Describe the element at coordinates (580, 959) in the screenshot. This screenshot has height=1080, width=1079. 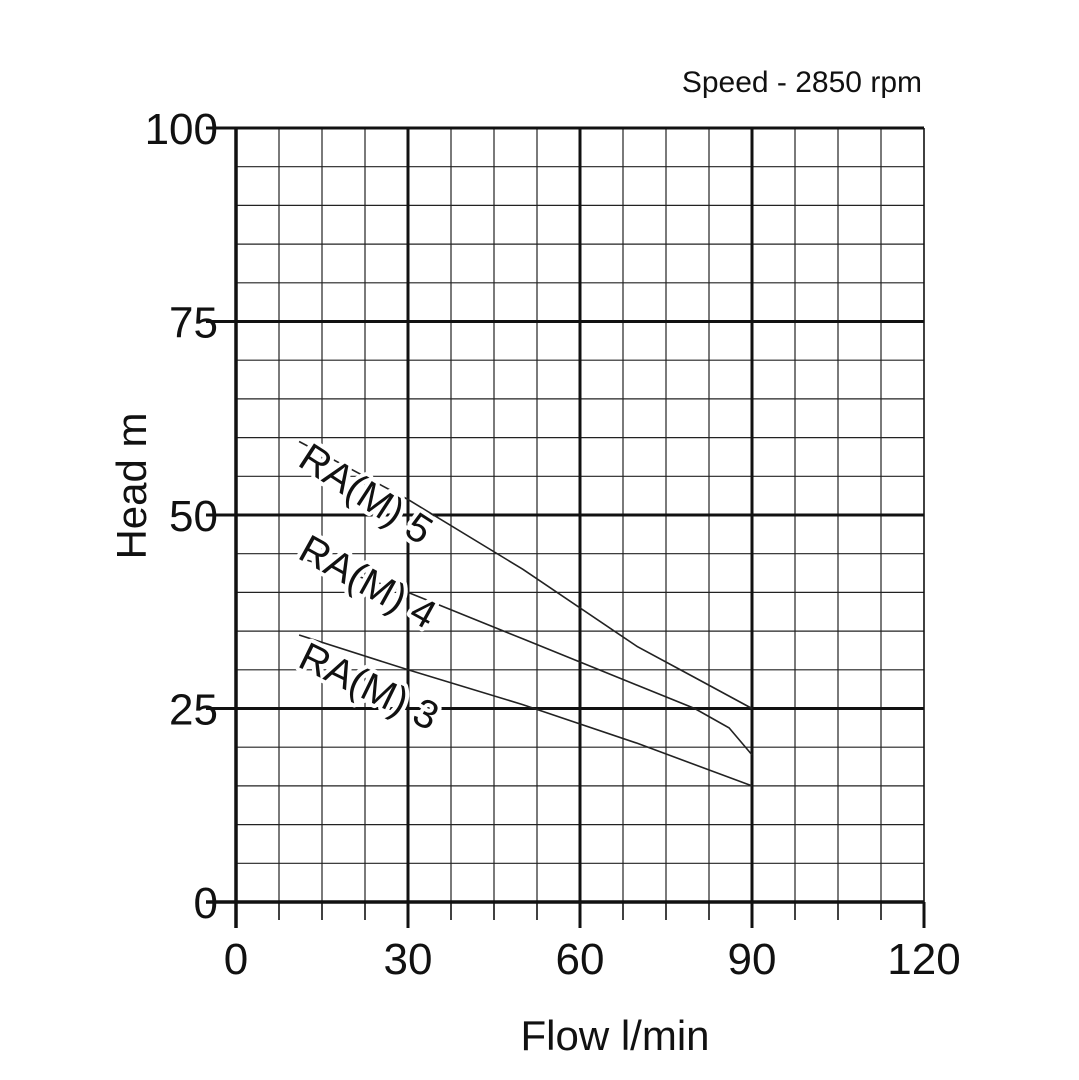
I see `x-tick-label: 60` at that location.